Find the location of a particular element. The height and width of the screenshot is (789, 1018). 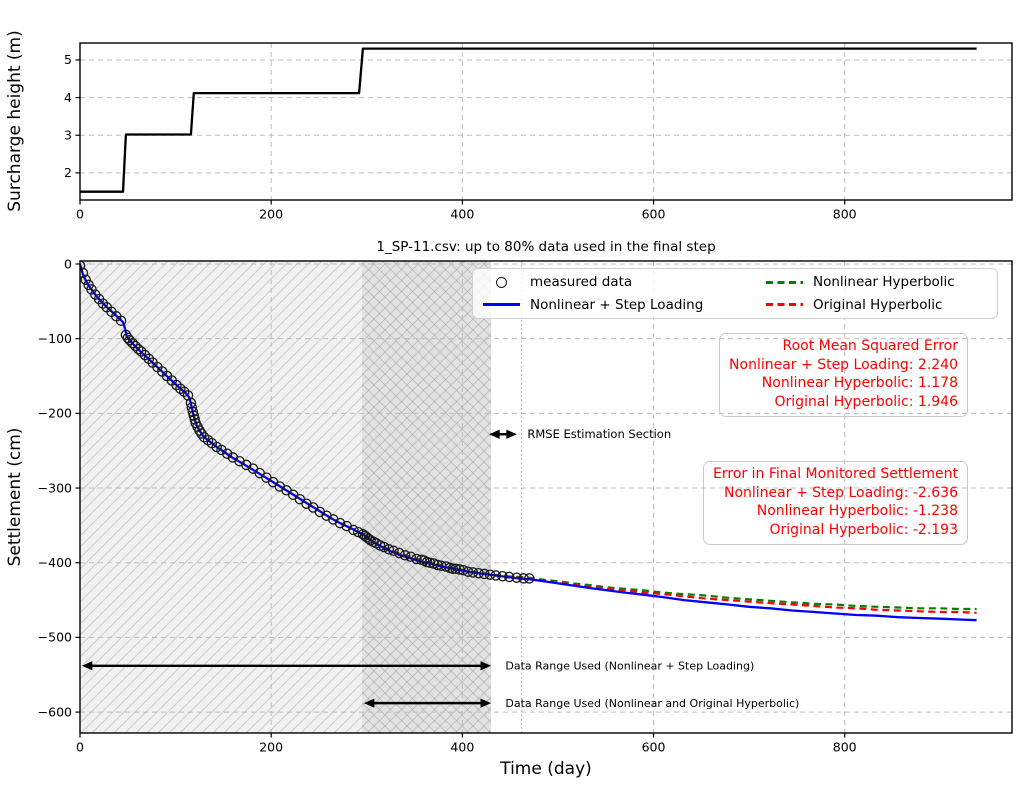

svg-text: RMSE Estimation Section is located at coordinates (599, 434).